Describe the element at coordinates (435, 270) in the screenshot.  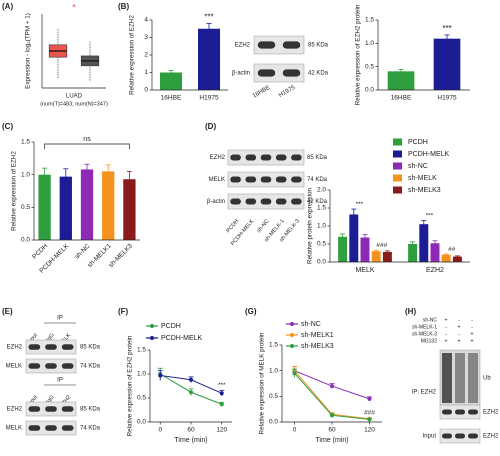
I see `x-tick-label: EZH2` at that location.